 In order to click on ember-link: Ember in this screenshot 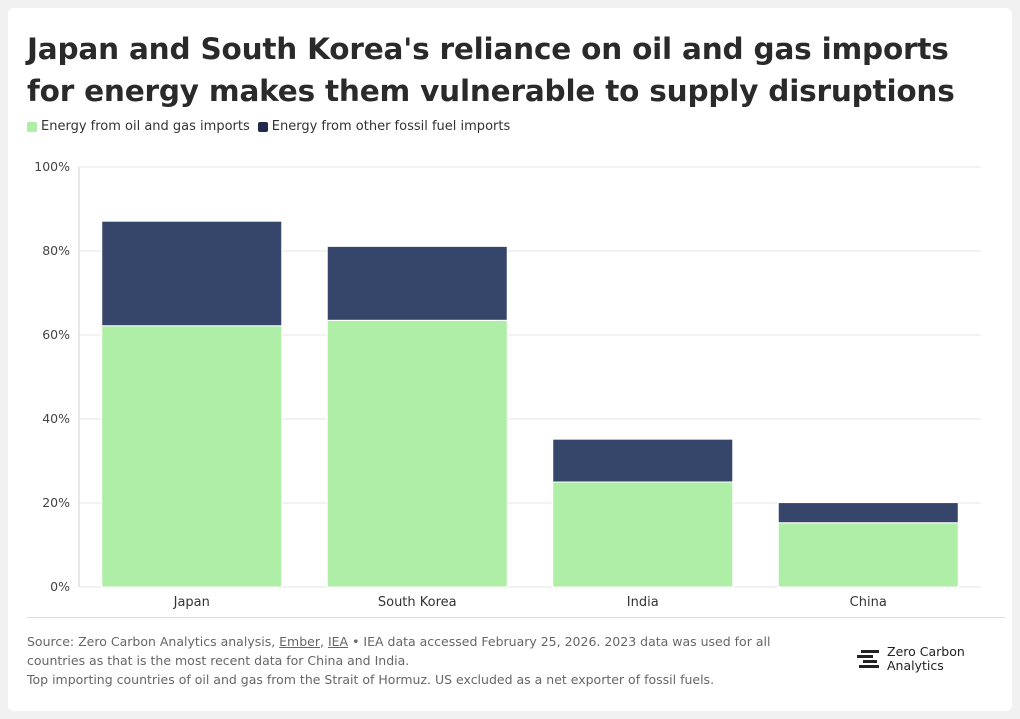, I will do `click(299, 641)`.